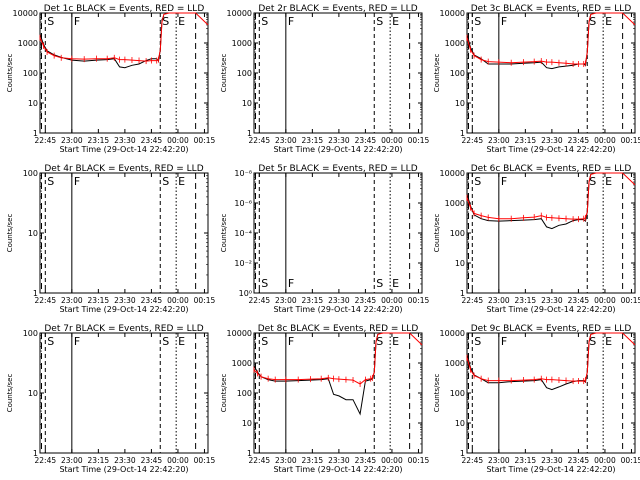 The height and width of the screenshot is (480, 640). What do you see at coordinates (245, 293) in the screenshot?
I see `y-tick-label: 10⁰` at bounding box center [245, 293].